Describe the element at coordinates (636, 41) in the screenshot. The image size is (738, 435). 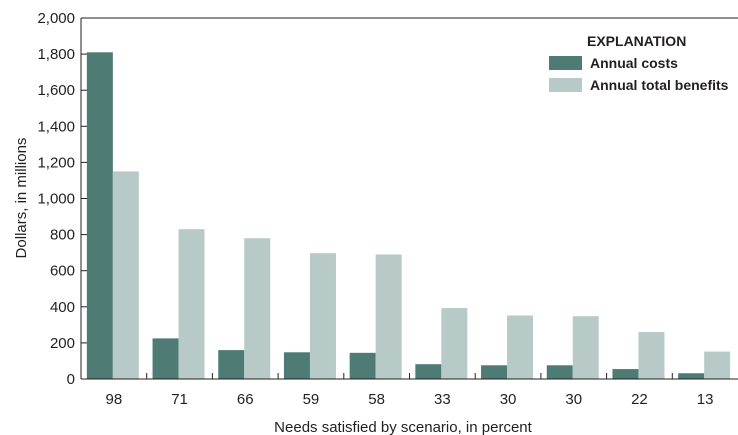
I see `legend-title: EXPLANATION` at that location.